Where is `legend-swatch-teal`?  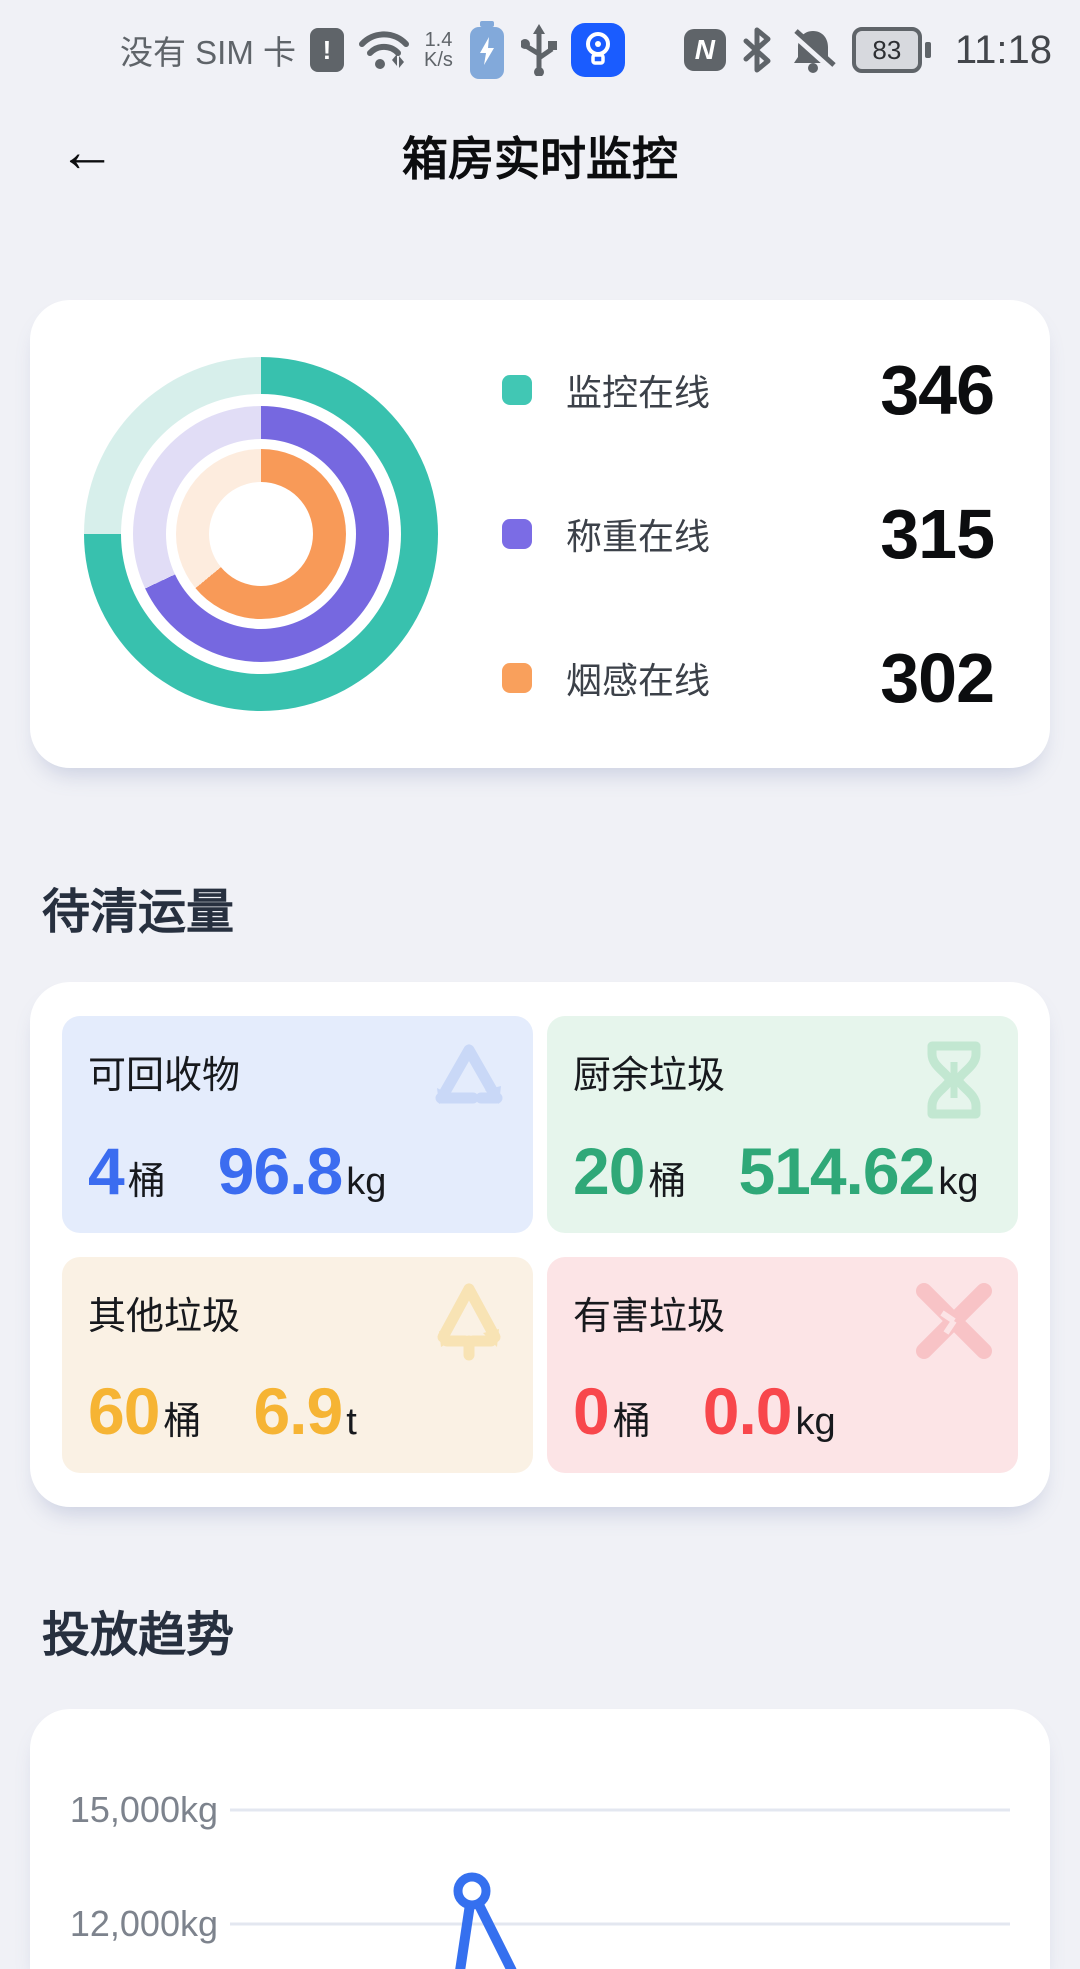 legend-swatch-teal is located at coordinates (517, 390).